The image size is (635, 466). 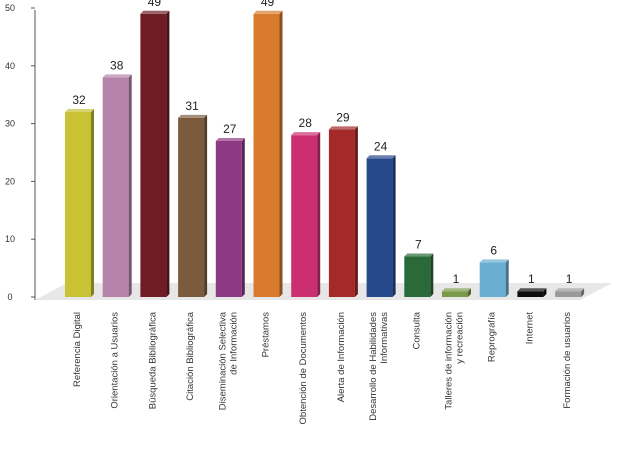 What do you see at coordinates (493, 250) in the screenshot?
I see `value-label: 6` at bounding box center [493, 250].